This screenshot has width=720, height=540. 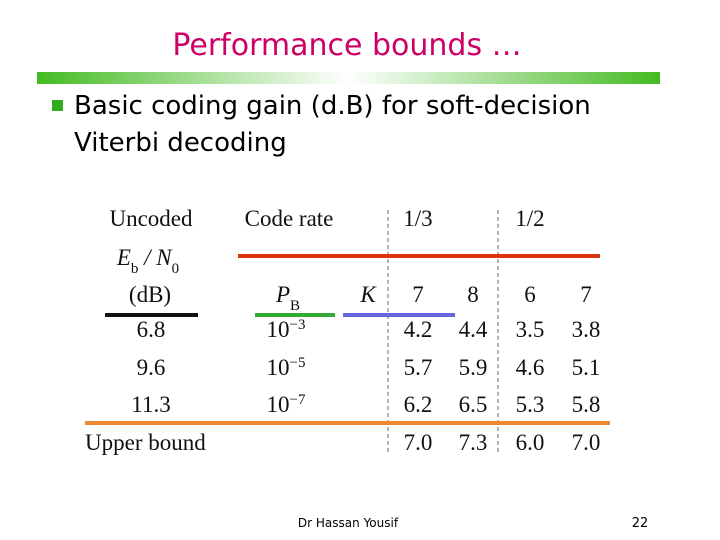 I want to click on coding-gain: 3.8, so click(x=586, y=329).